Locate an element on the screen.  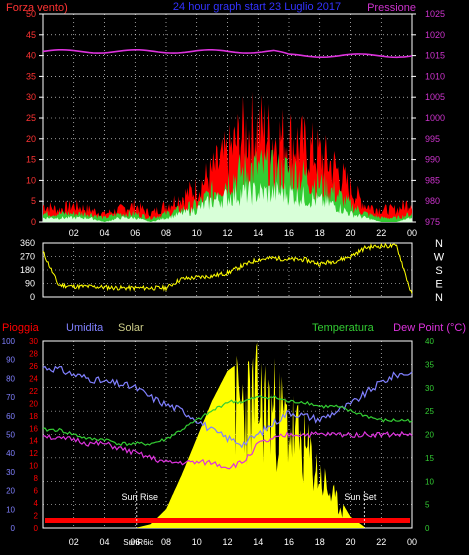
top-x-tick-label: 18 is located at coordinates (320, 233).